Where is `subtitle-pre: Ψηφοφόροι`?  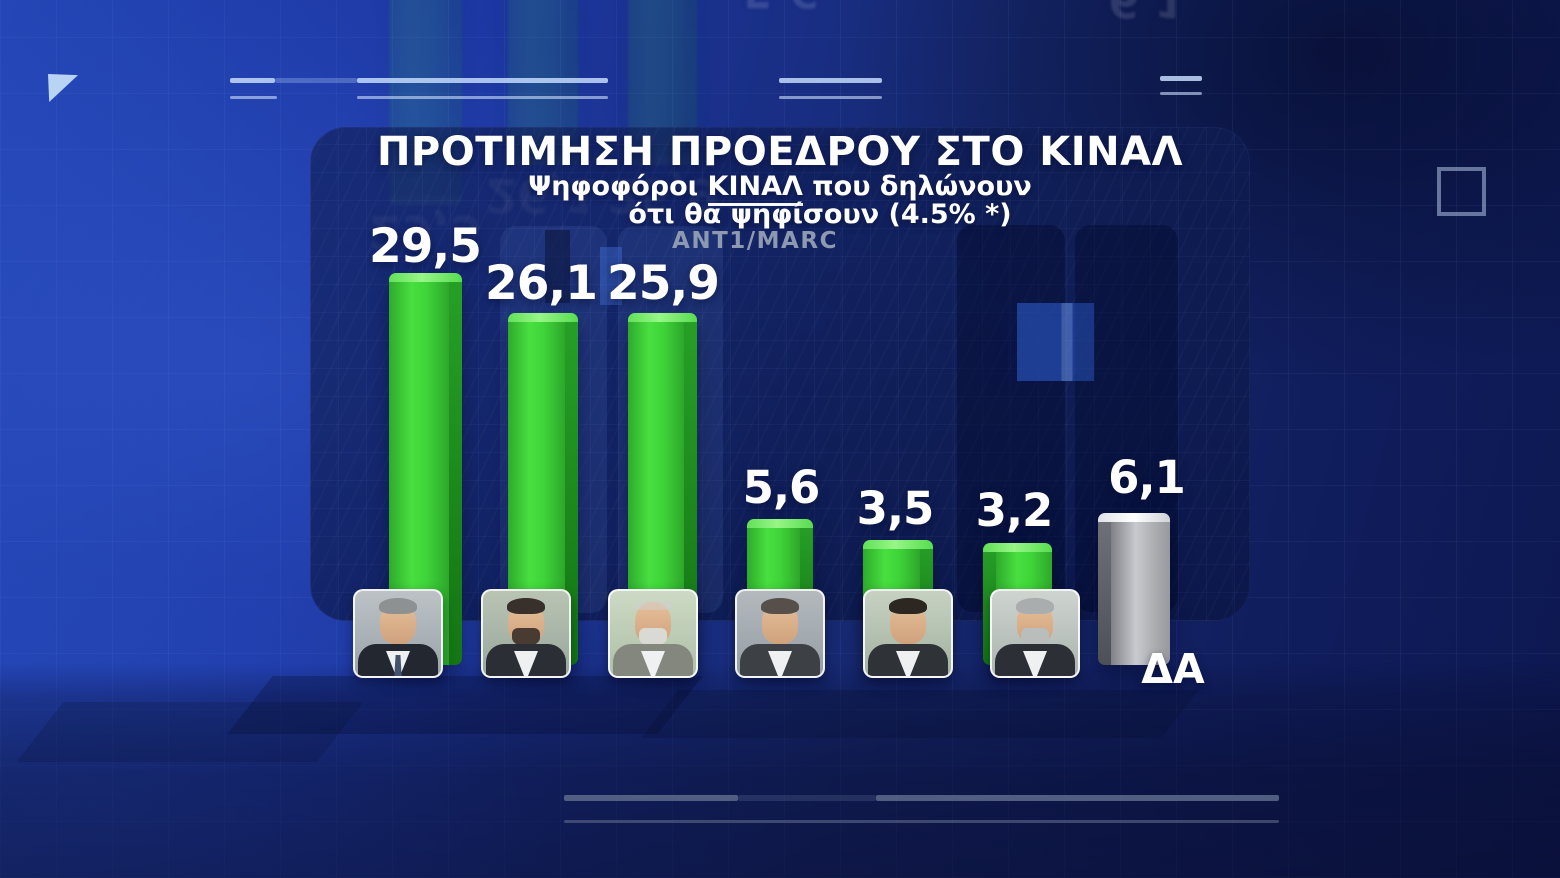
subtitle-pre: Ψηφοφόροι is located at coordinates (618, 186).